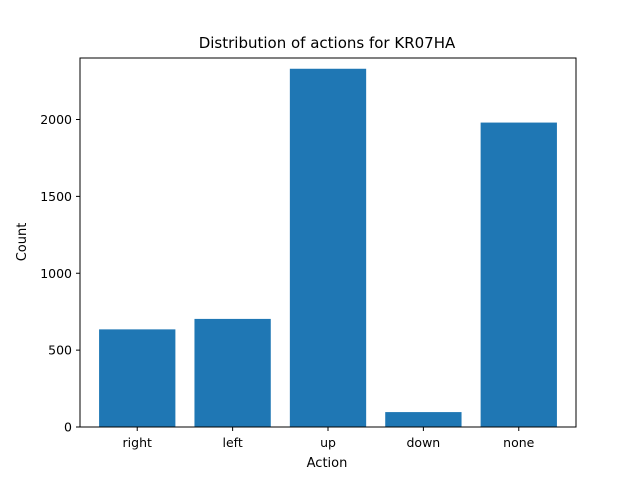 The width and height of the screenshot is (640, 480). I want to click on x-tick-label: up, so click(328, 442).